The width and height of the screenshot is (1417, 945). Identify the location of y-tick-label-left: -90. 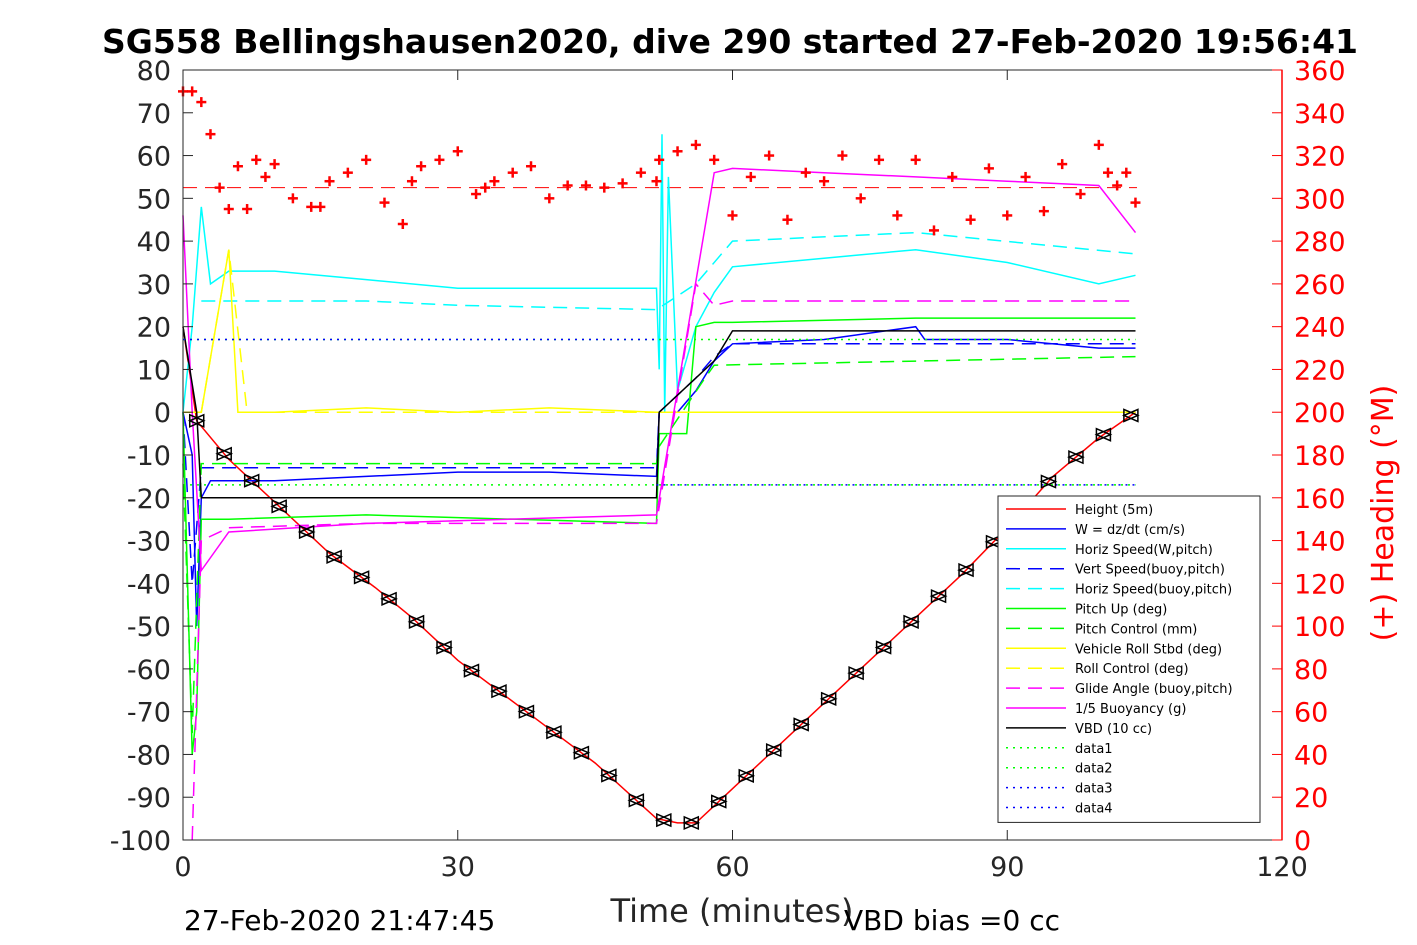
(149, 798).